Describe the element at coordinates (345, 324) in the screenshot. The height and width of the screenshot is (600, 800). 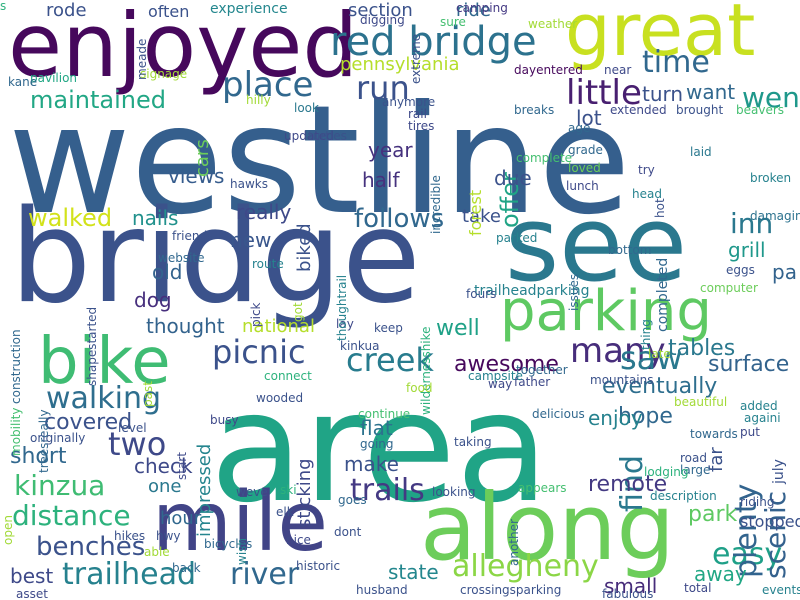
I see `word: lay` at that location.